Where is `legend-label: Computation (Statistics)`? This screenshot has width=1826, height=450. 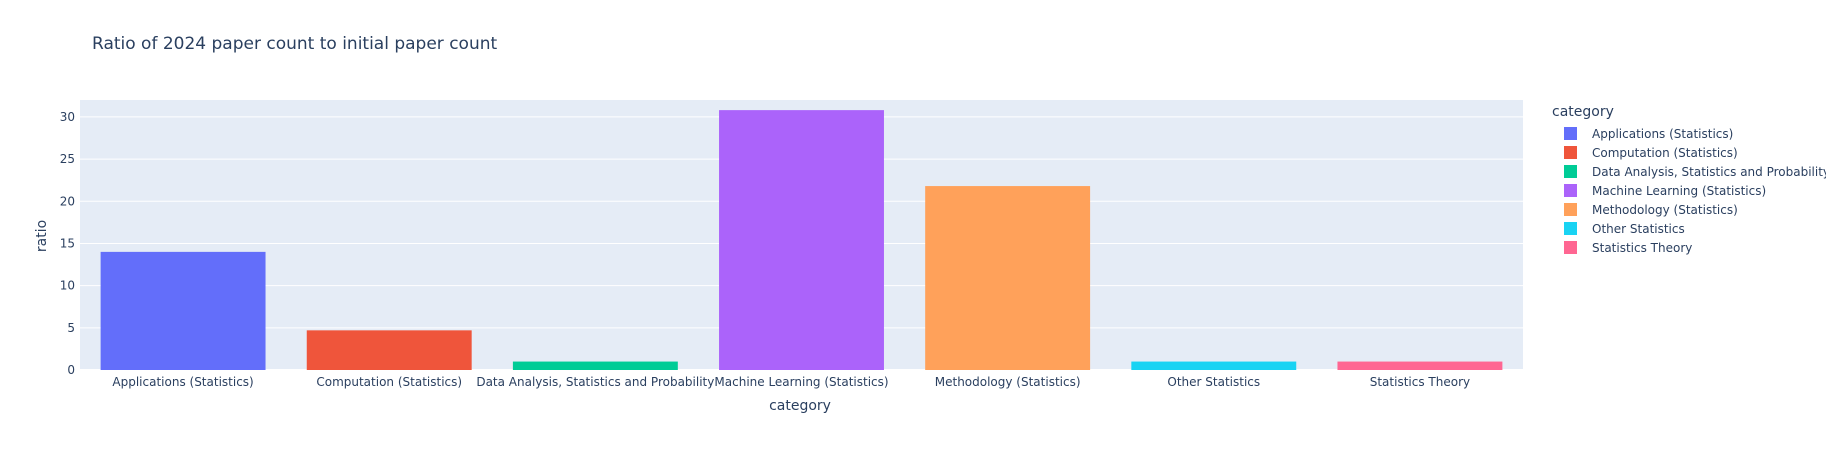
legend-label: Computation (Statistics) is located at coordinates (1665, 152).